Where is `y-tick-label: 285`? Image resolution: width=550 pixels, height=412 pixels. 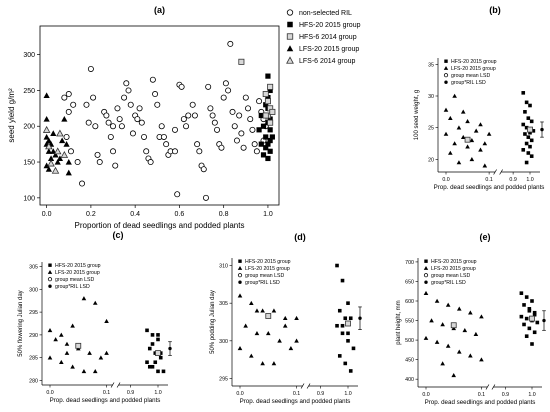 y-tick-label: 285 is located at coordinates (33, 359).